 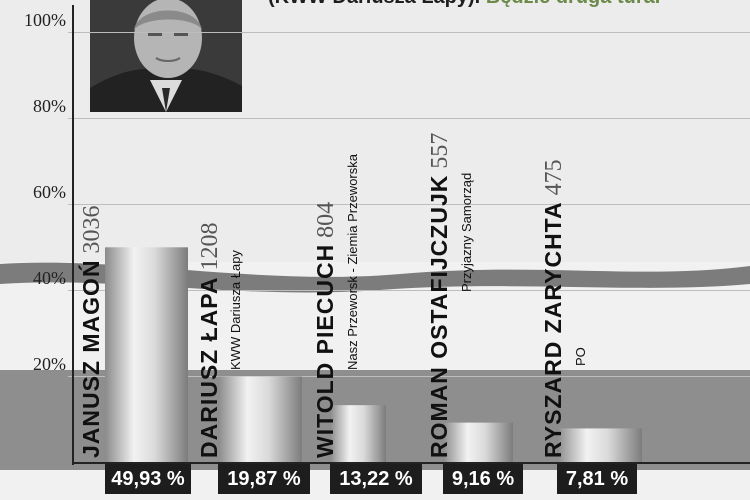 I want to click on candidate-name: JANUSZ MAGOŃ, so click(x=91, y=358).